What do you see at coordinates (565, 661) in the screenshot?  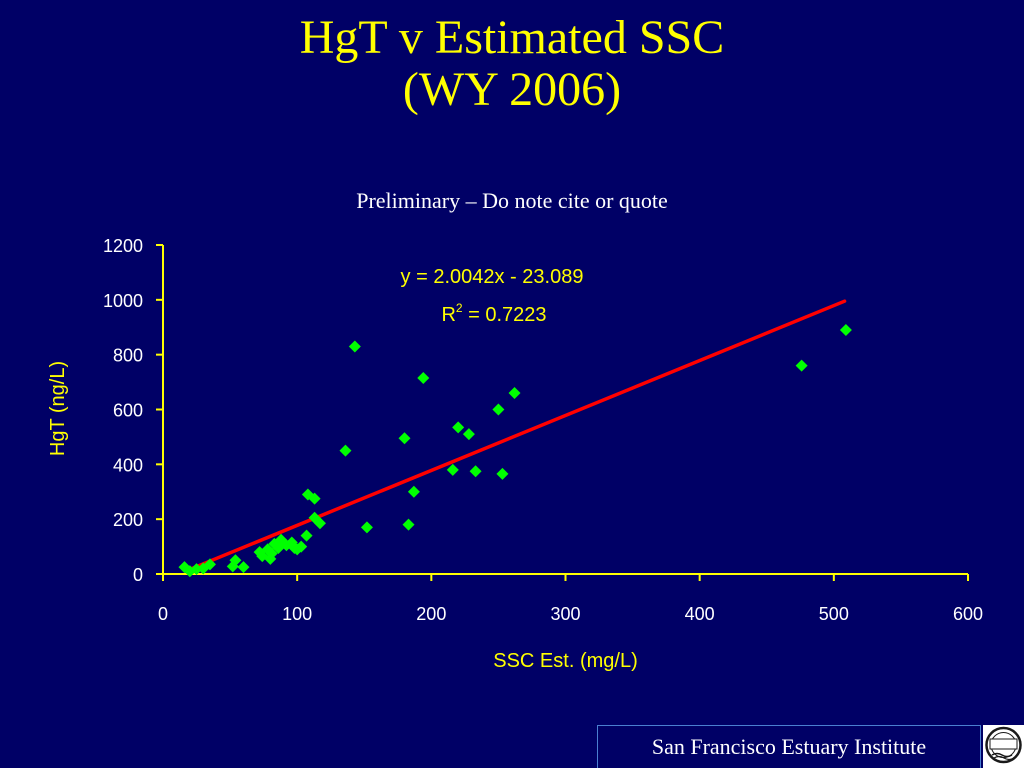 I see `x-axis-label: SSC Est. (mg/L)` at bounding box center [565, 661].